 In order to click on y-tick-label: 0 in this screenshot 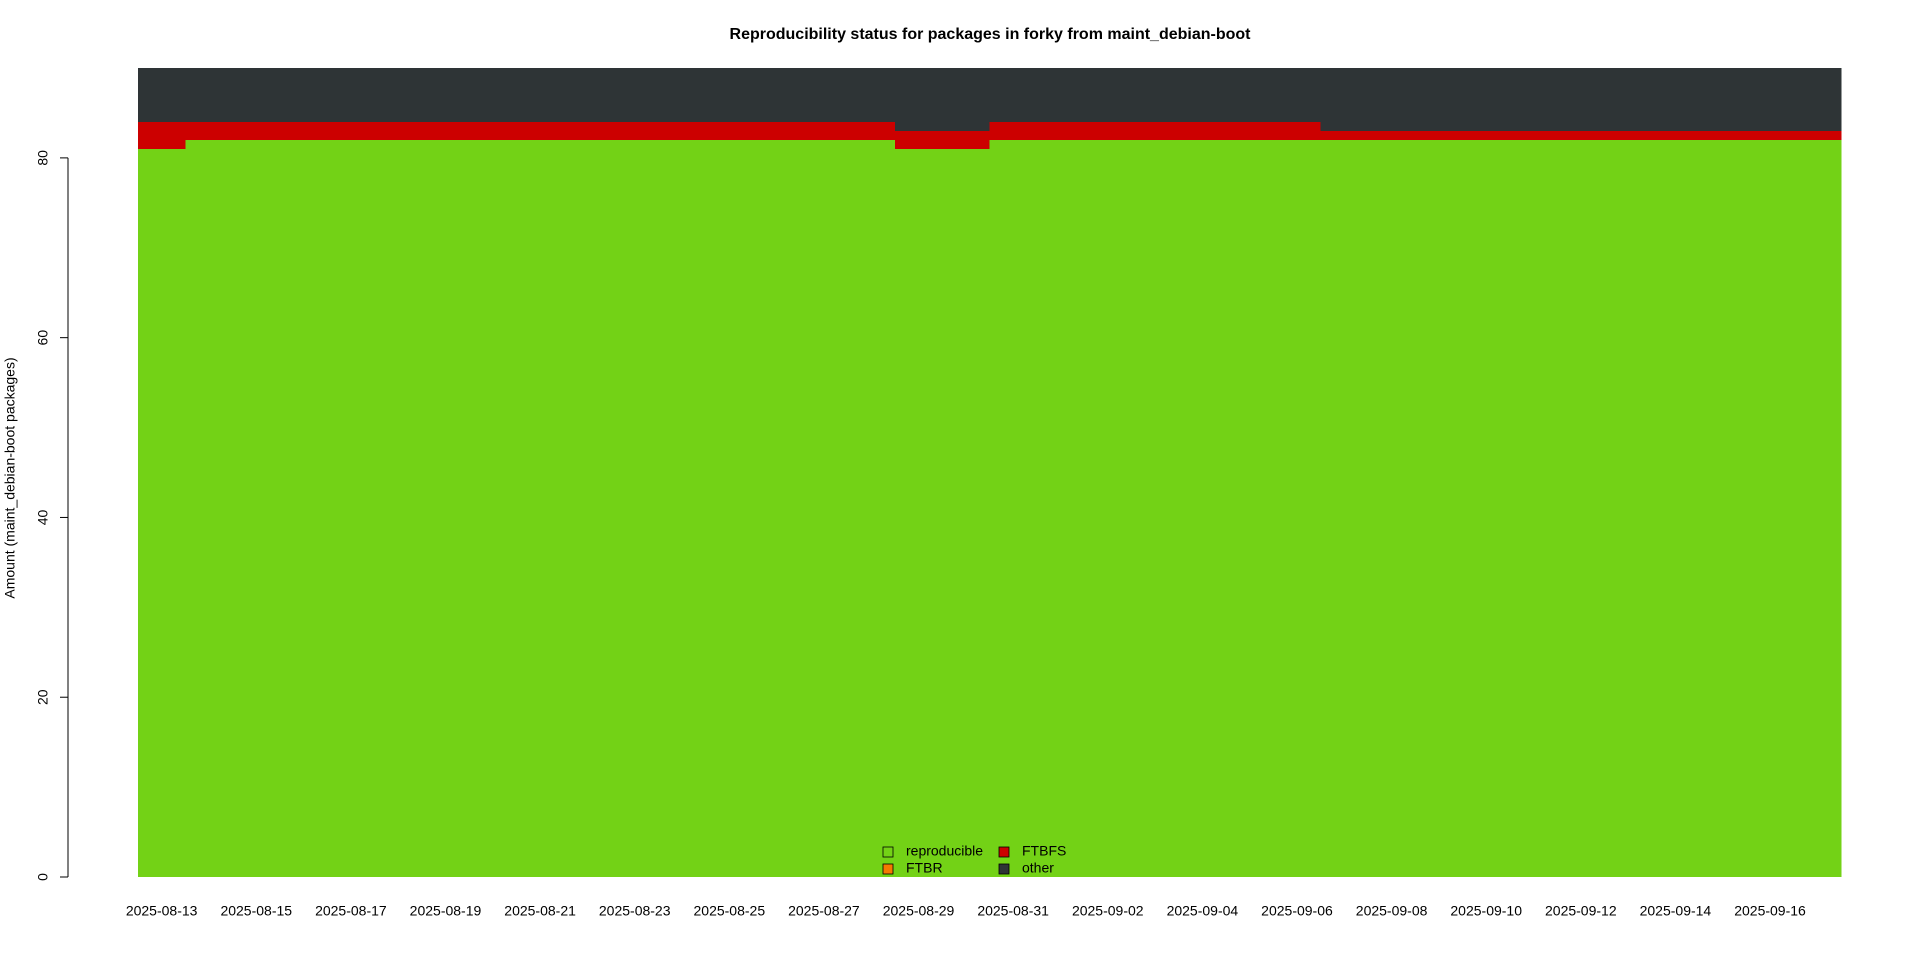, I will do `click(43, 877)`.